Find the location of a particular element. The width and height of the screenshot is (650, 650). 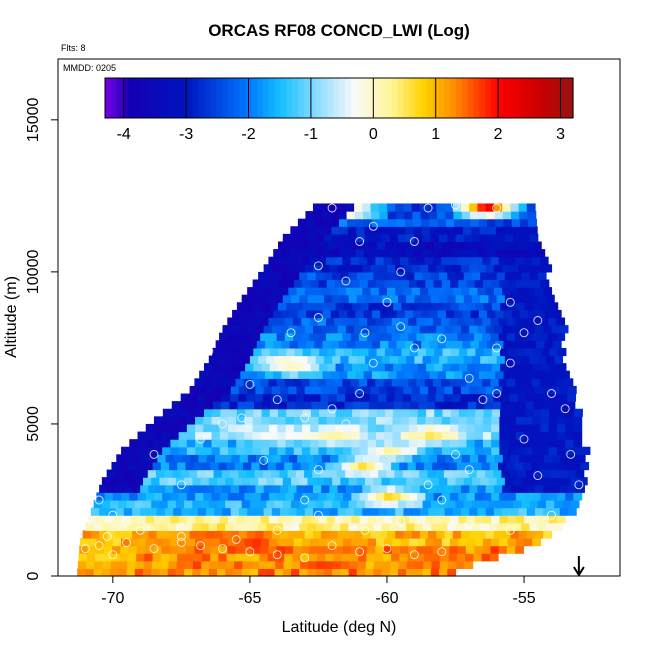

flight-point is located at coordinates (91, 485).